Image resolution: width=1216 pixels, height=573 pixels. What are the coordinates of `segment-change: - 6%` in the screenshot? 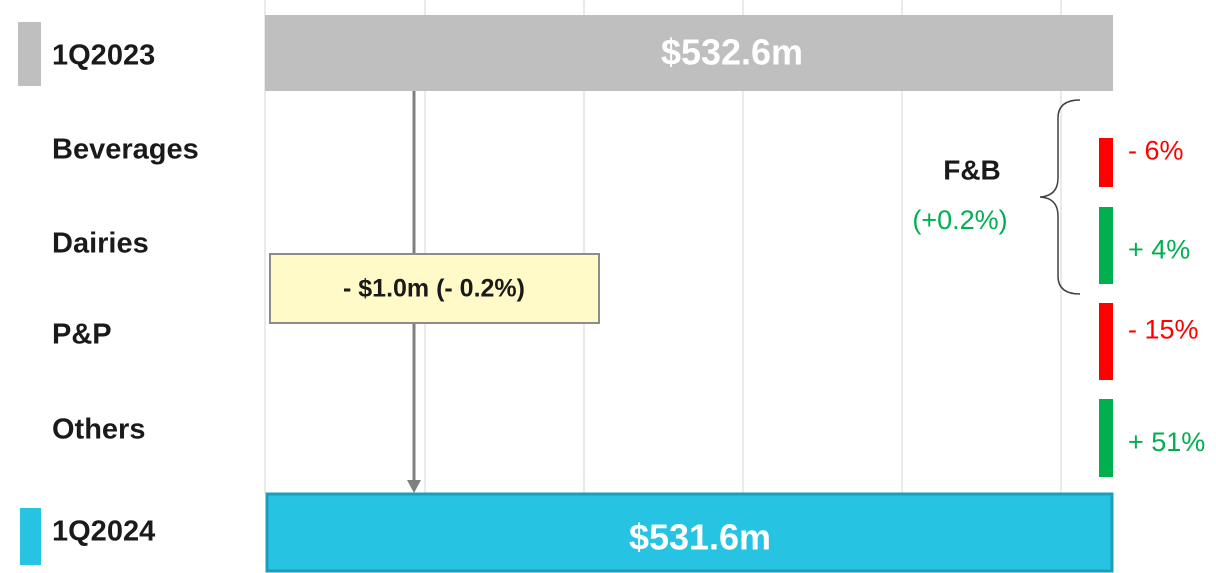 It's located at (1156, 151).